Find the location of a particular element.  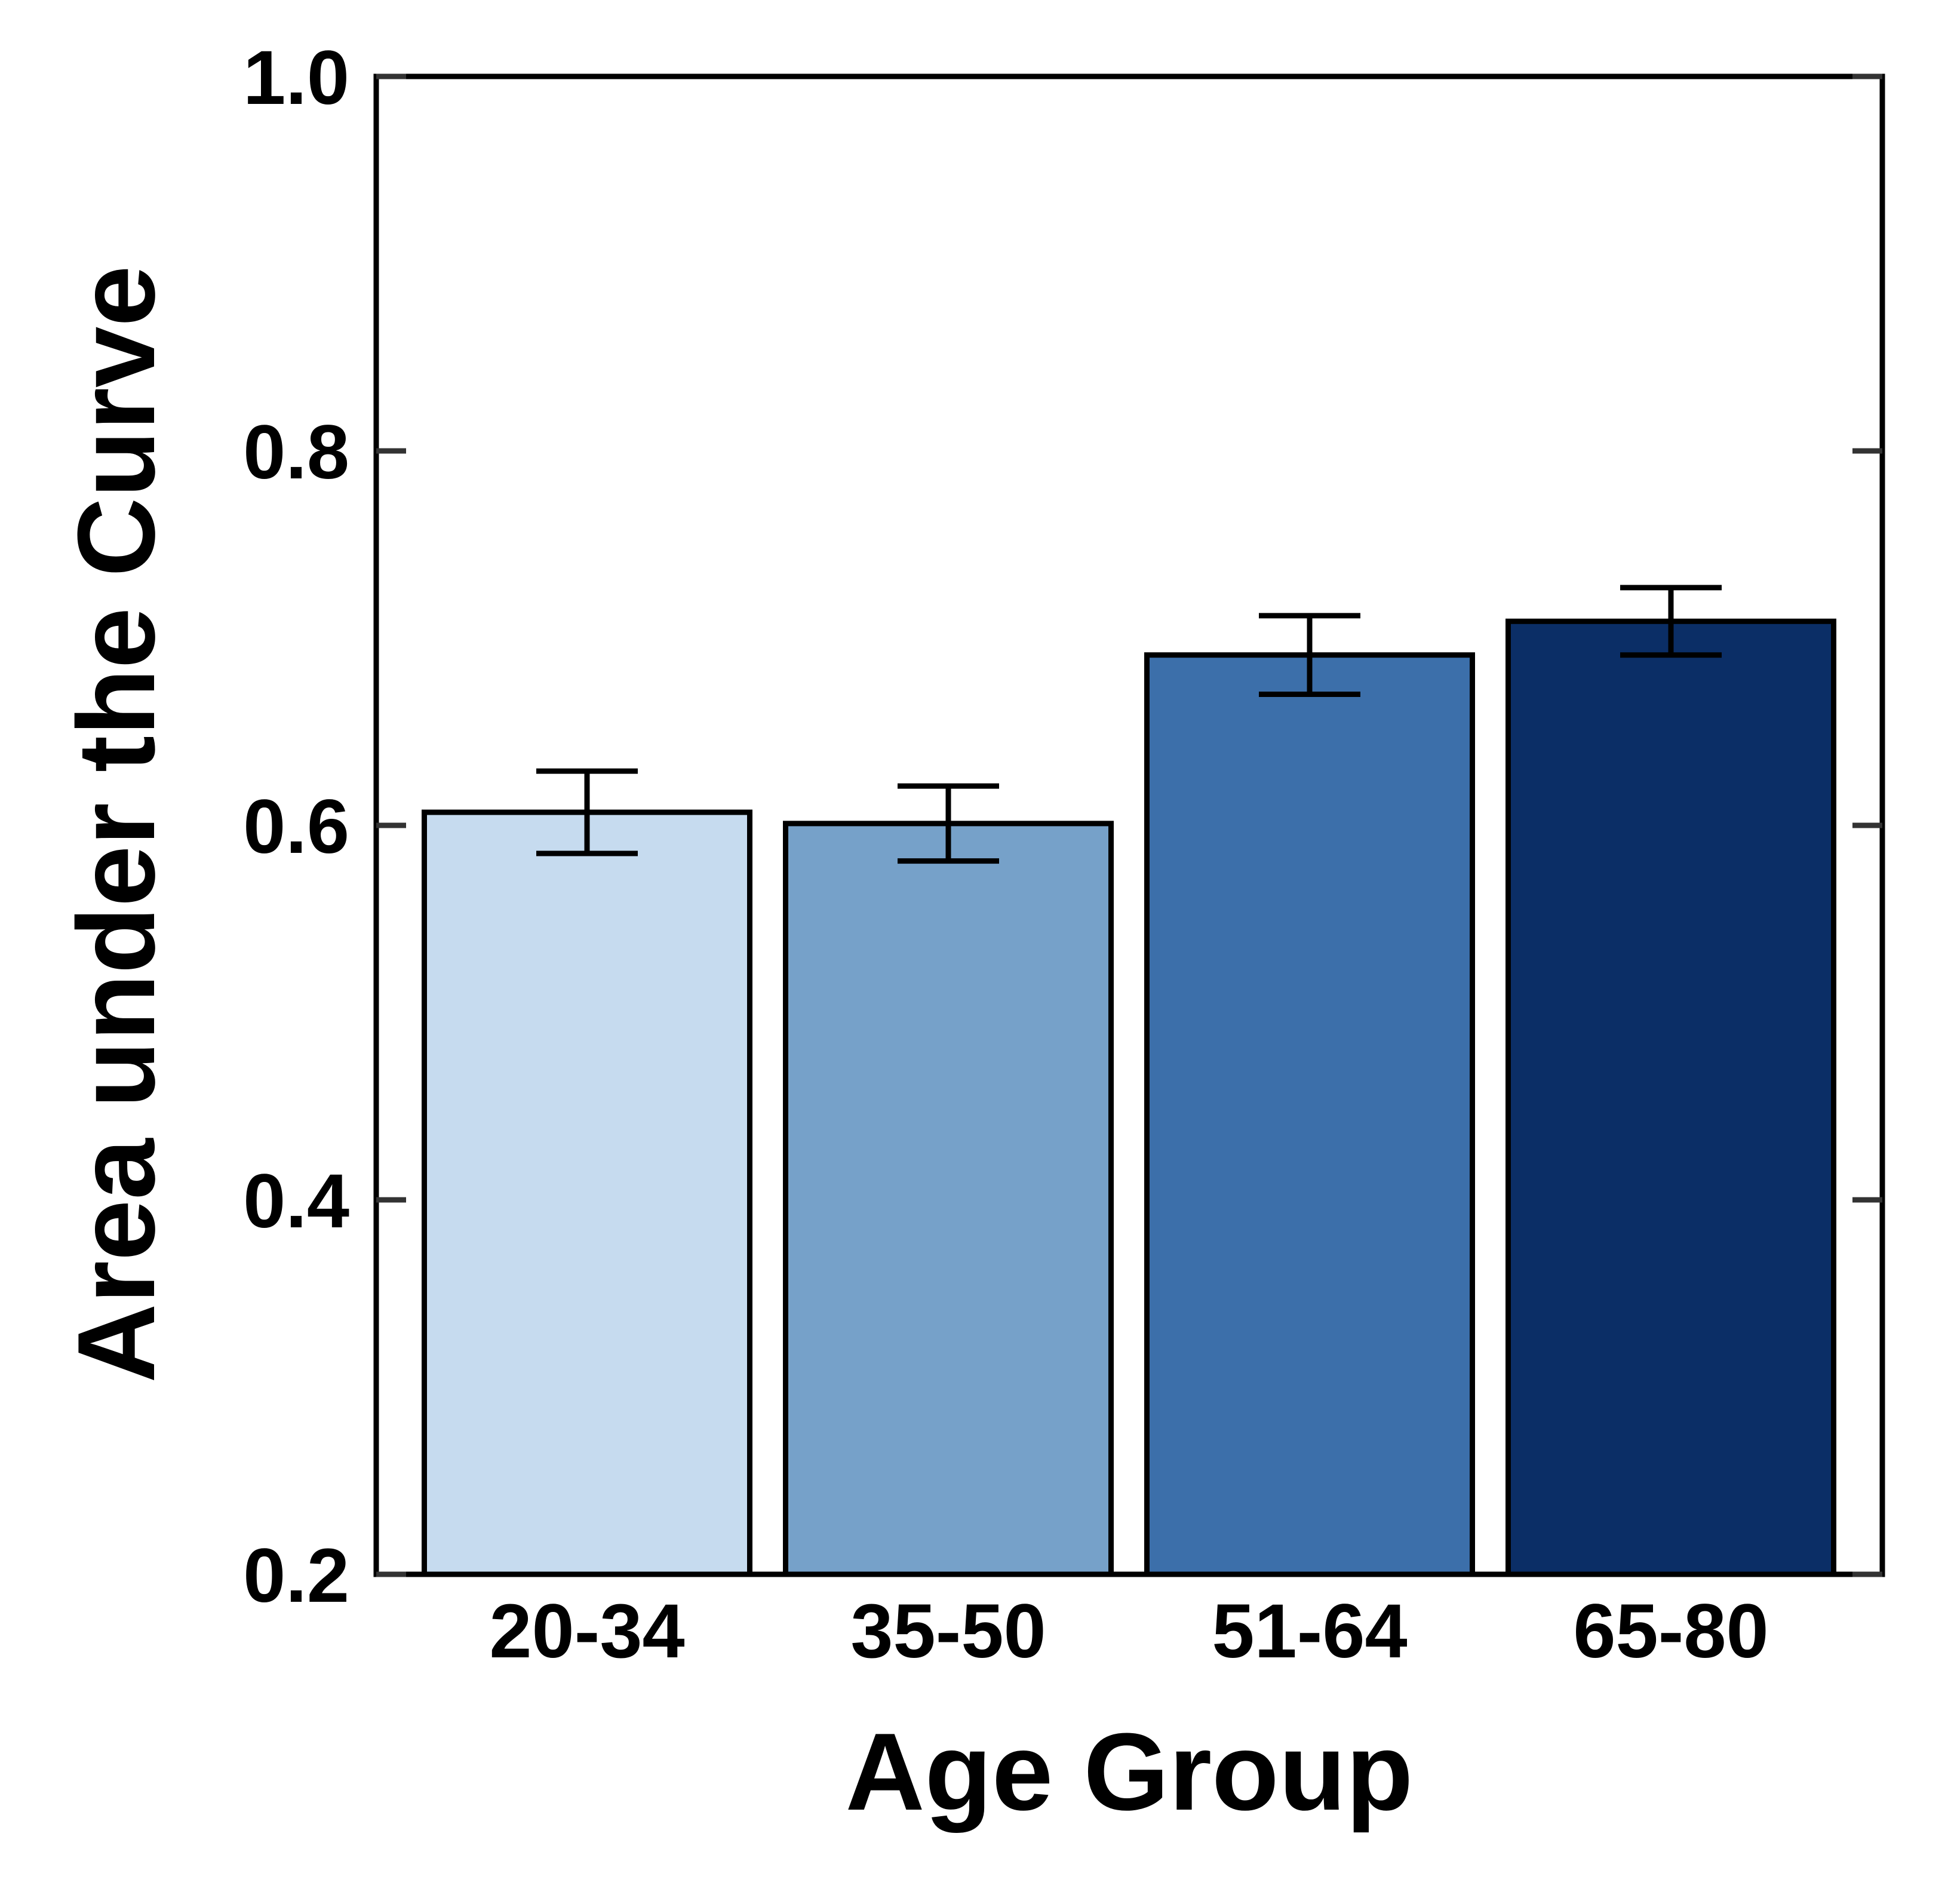

x-axis: 20-34 35-50 51-64 65-80 is located at coordinates (1128, 1632).